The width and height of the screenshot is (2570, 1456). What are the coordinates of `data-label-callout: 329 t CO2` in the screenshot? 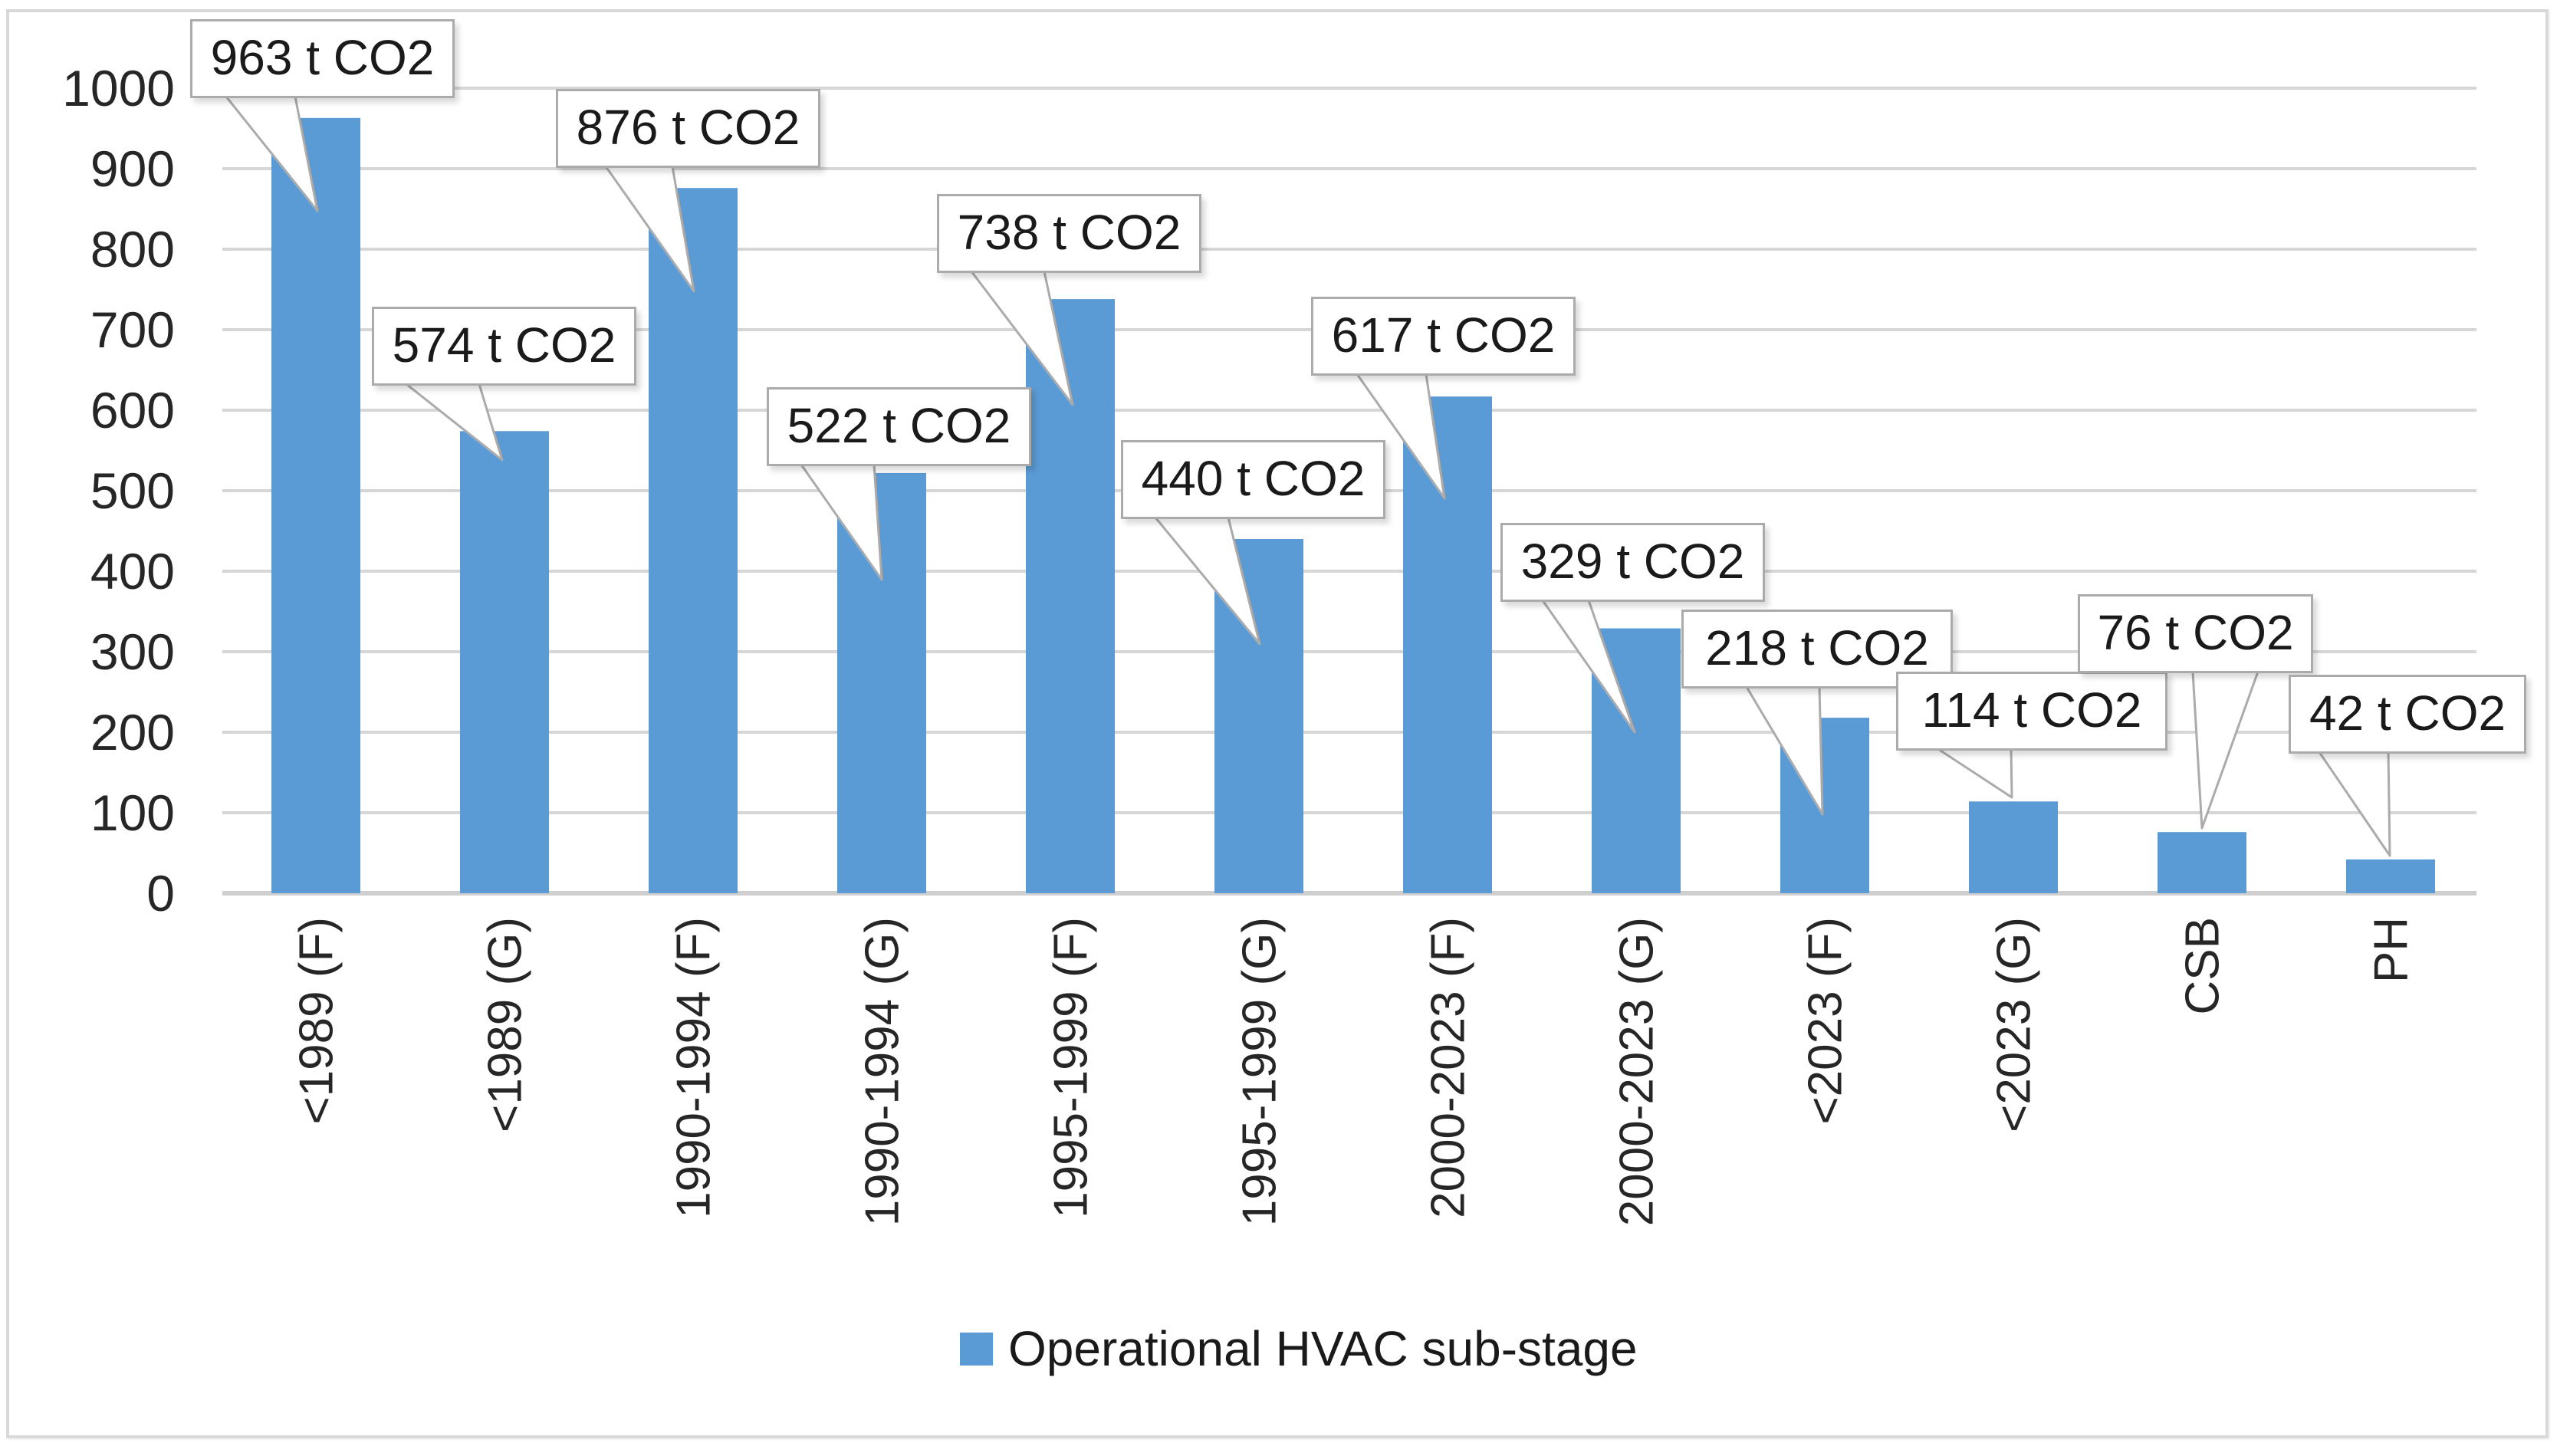 It's located at (1633, 562).